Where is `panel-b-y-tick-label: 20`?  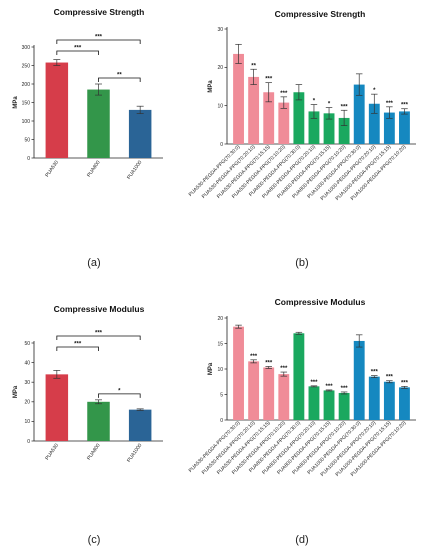 panel-b-y-tick-label: 20 is located at coordinates (220, 68).